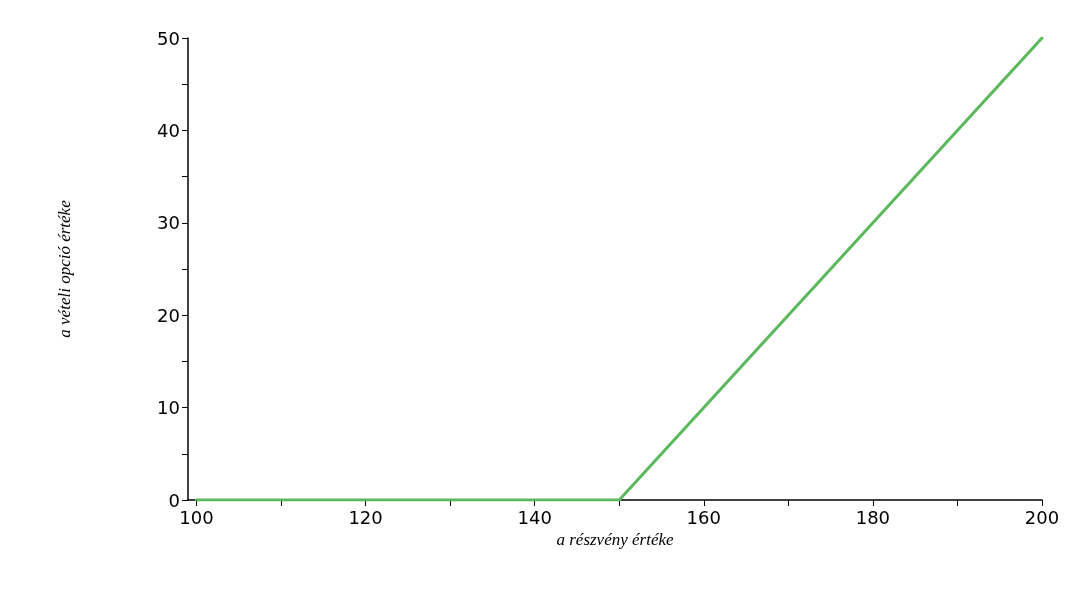 The height and width of the screenshot is (590, 1083). Describe the element at coordinates (168, 223) in the screenshot. I see `y-tick-label: 30` at that location.